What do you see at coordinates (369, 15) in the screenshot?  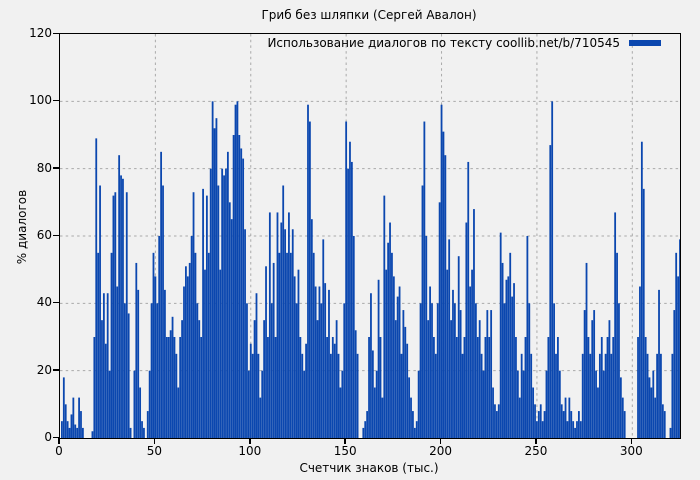 I see `chart-title: Гриб без шляпки (Сергей Авалон)` at bounding box center [369, 15].